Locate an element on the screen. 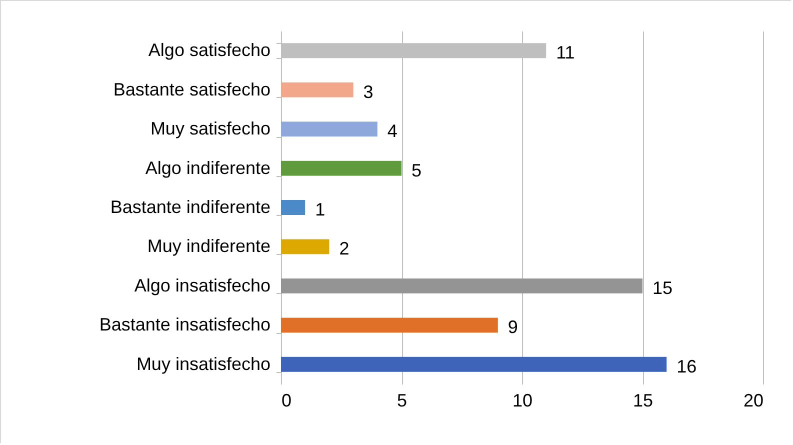 This screenshot has width=793, height=445. x-tick-label: 20 is located at coordinates (753, 400).